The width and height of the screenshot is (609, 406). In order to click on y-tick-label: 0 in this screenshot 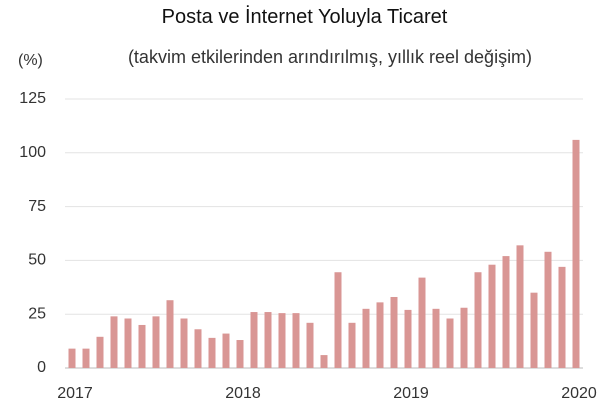, I will do `click(41, 367)`.